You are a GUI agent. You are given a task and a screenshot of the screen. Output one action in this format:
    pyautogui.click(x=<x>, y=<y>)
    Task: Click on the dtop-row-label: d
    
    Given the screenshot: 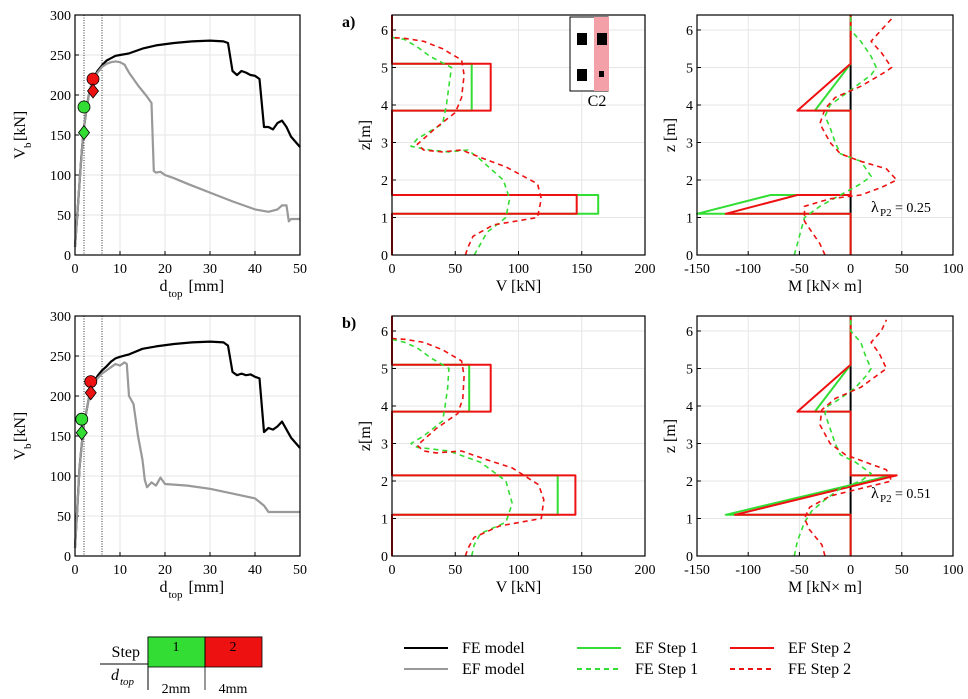 What is the action you would take?
    pyautogui.click(x=115, y=675)
    